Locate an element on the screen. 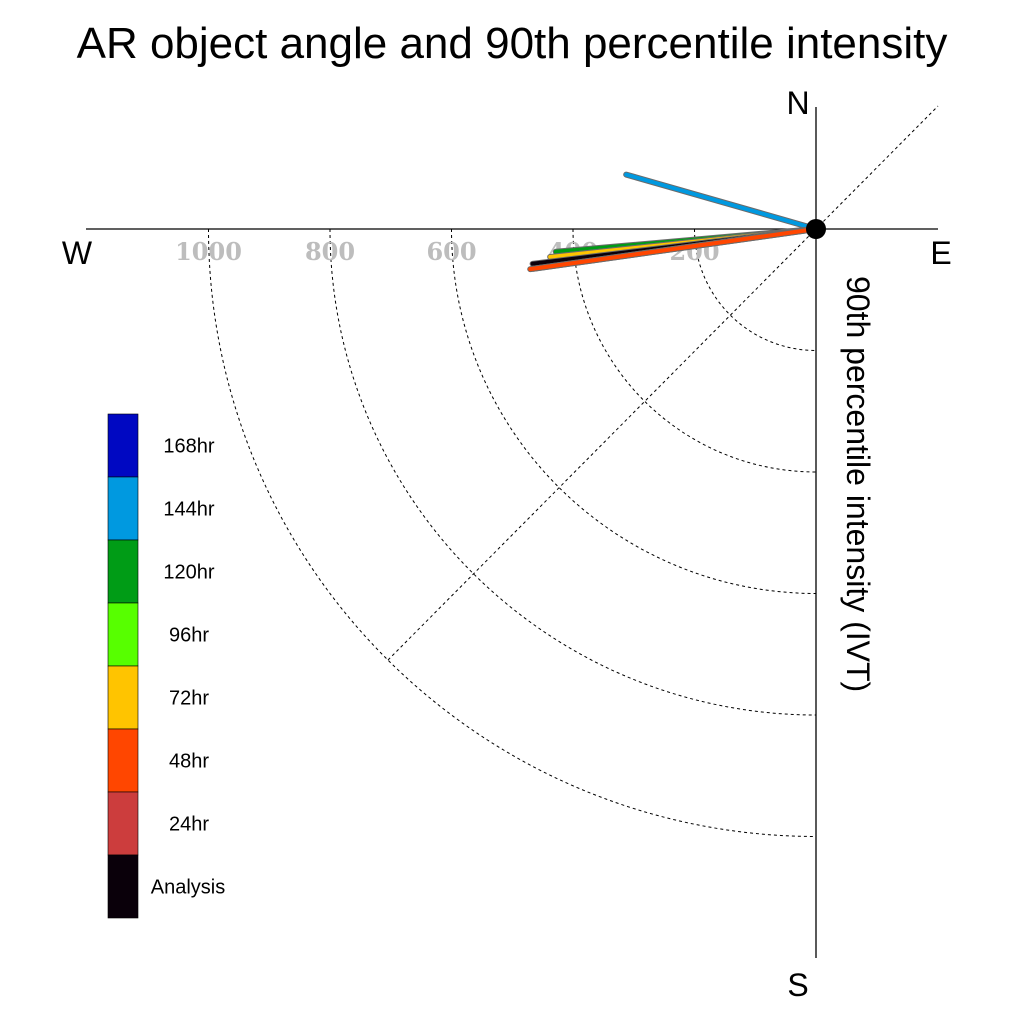  ring-label-1000: 1000 is located at coordinates (208, 251).